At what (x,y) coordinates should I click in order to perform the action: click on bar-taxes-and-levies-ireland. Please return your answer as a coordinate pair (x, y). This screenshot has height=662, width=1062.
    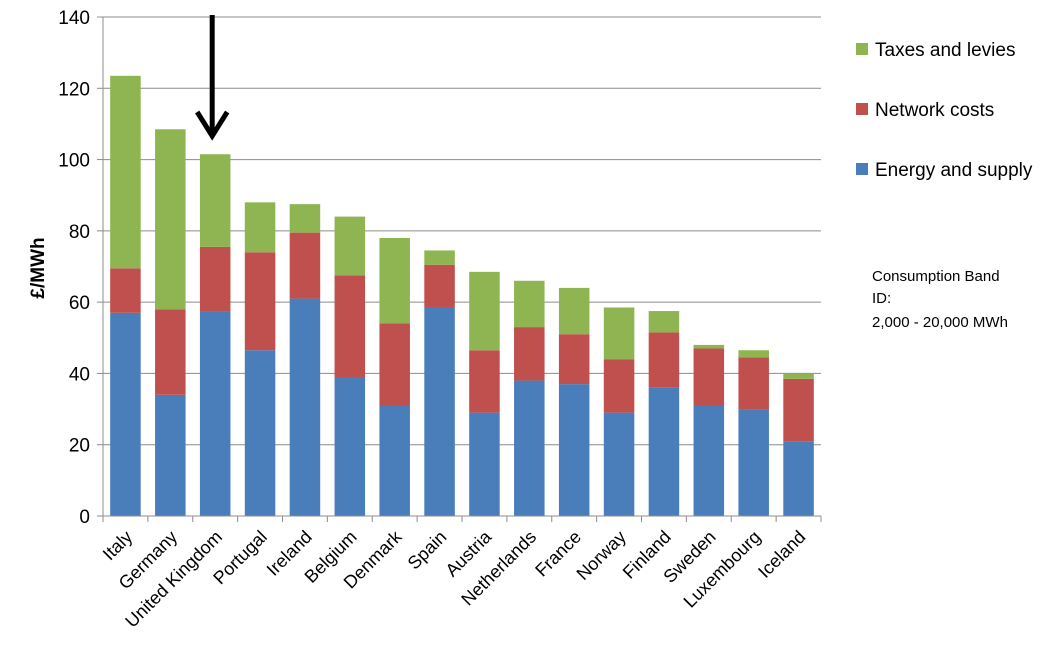
    Looking at the image, I should click on (305, 218).